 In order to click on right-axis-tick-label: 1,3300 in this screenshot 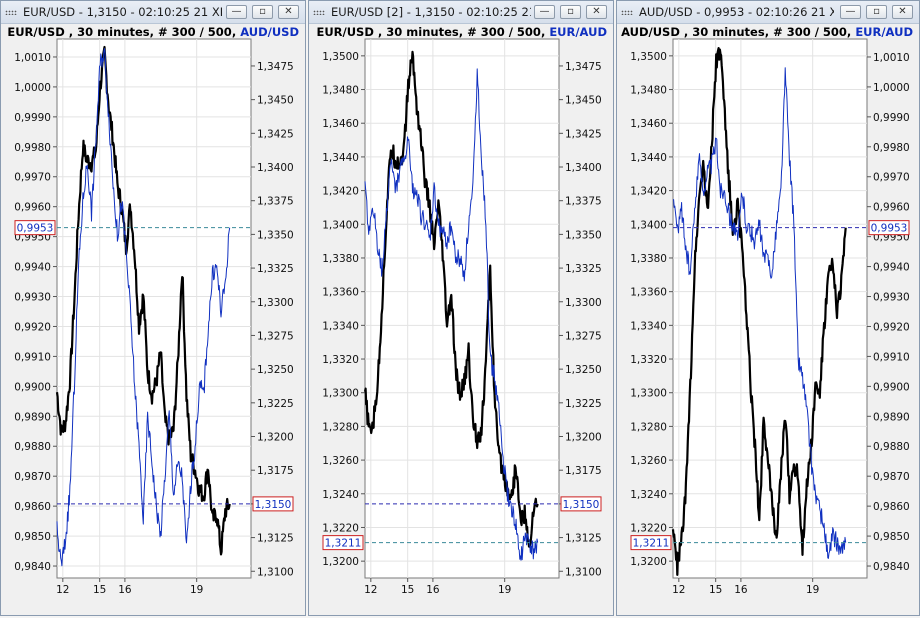, I will do `click(275, 303)`.